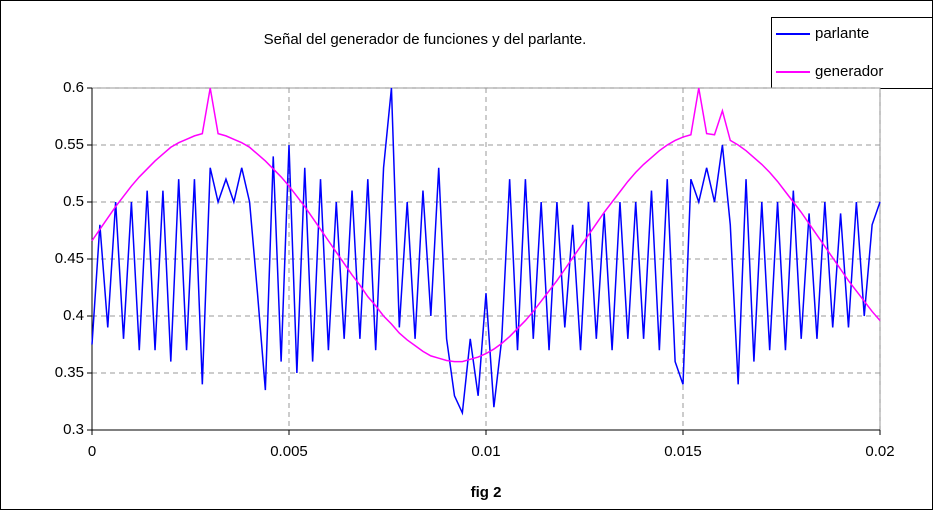  What do you see at coordinates (486, 492) in the screenshot?
I see `x-axis-label: fig 2` at bounding box center [486, 492].